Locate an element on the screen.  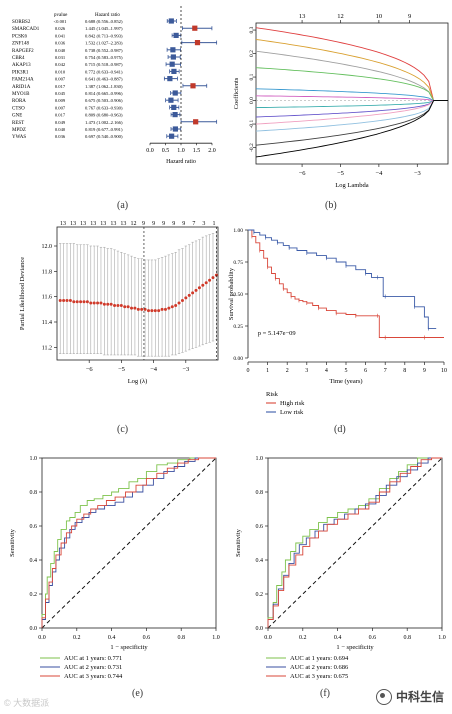
x-axis-label: Time (years) is located at coordinates (345, 381).